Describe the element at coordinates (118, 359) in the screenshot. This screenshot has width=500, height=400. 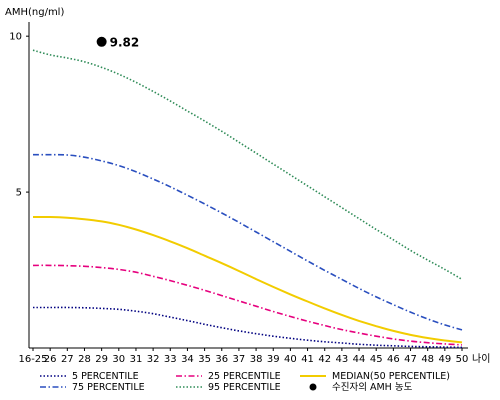
I see `x-tick-label: 30` at that location.